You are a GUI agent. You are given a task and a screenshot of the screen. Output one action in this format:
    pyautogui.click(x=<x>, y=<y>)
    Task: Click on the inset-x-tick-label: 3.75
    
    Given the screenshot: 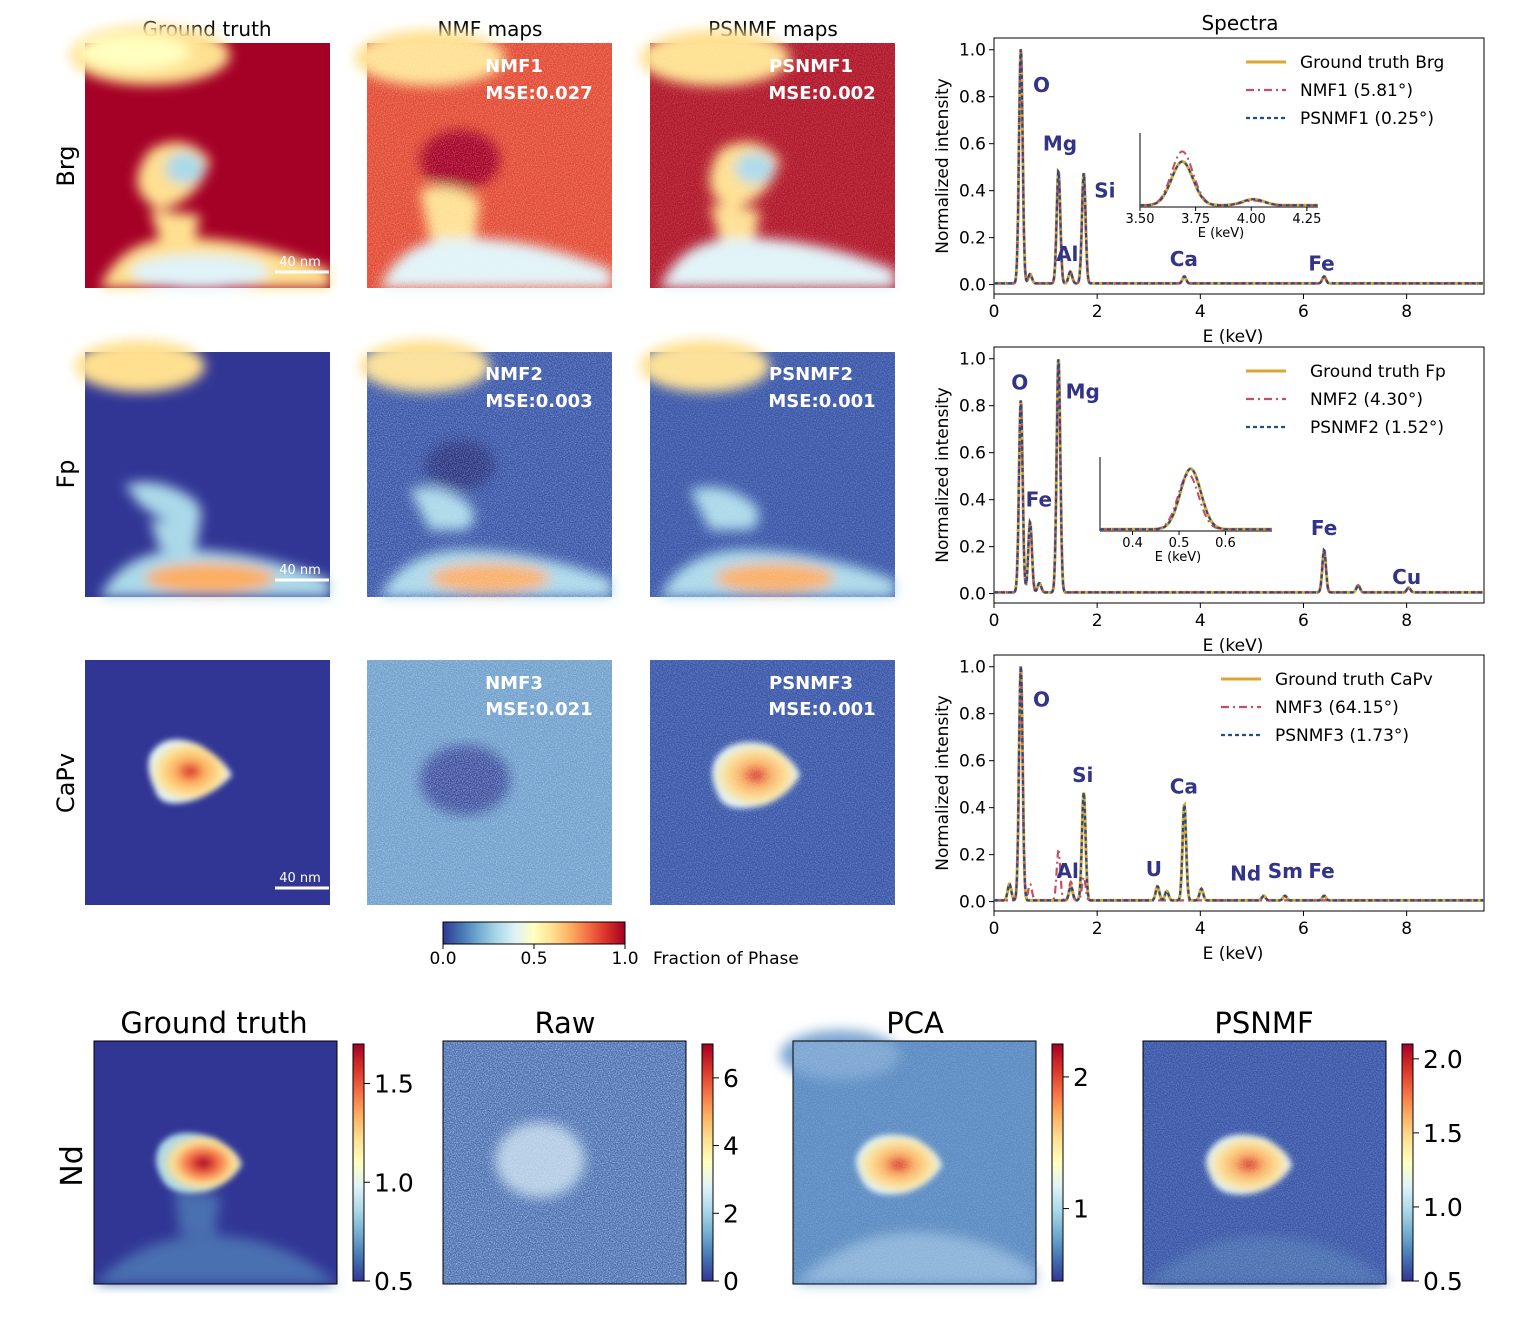 What is the action you would take?
    pyautogui.click(x=1195, y=219)
    